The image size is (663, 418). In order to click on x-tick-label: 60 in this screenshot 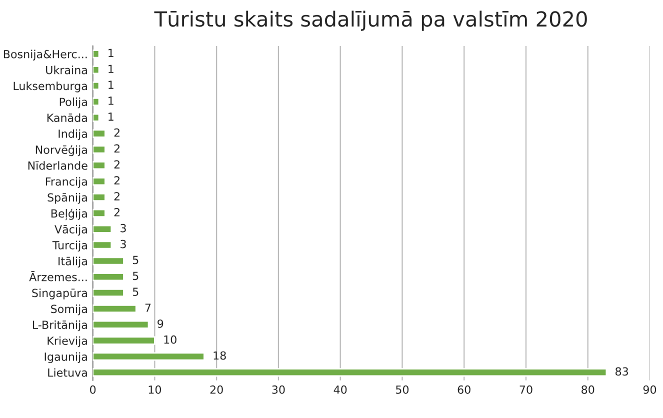, I will do `click(464, 389)`.